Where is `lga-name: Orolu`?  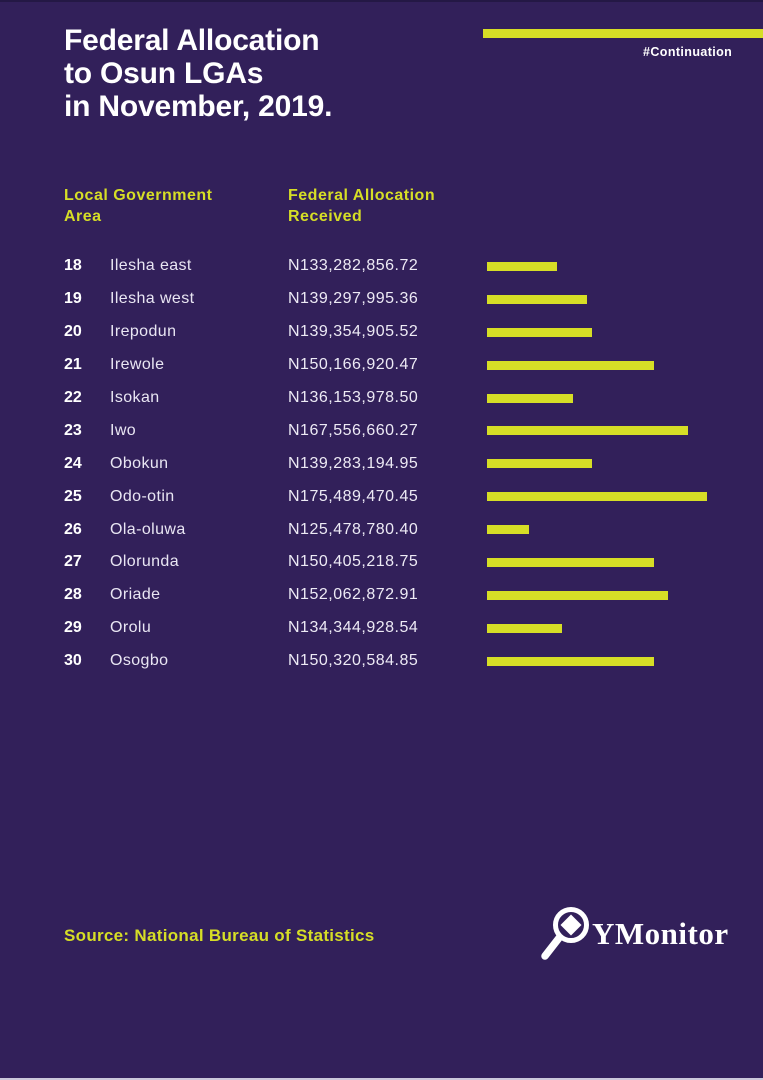 lga-name: Orolu is located at coordinates (131, 628).